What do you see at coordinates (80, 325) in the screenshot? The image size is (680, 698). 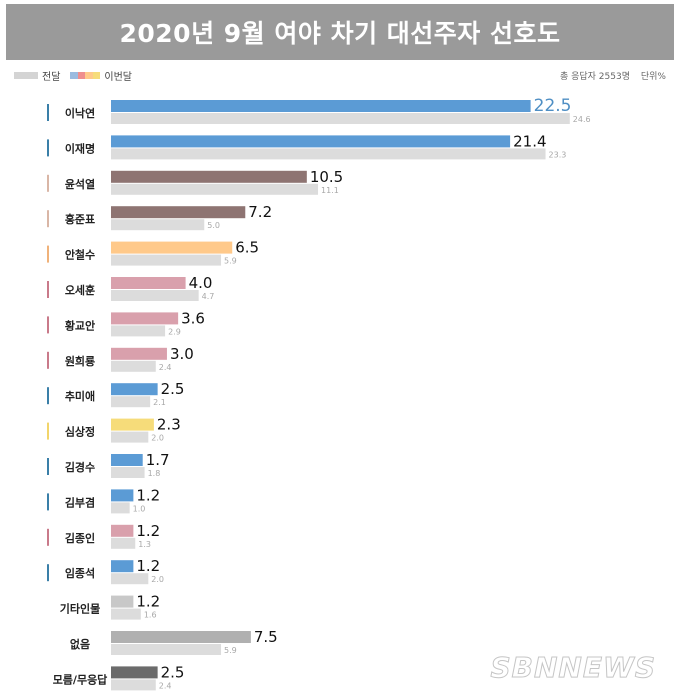 I see `category-label: 황교안` at bounding box center [80, 325].